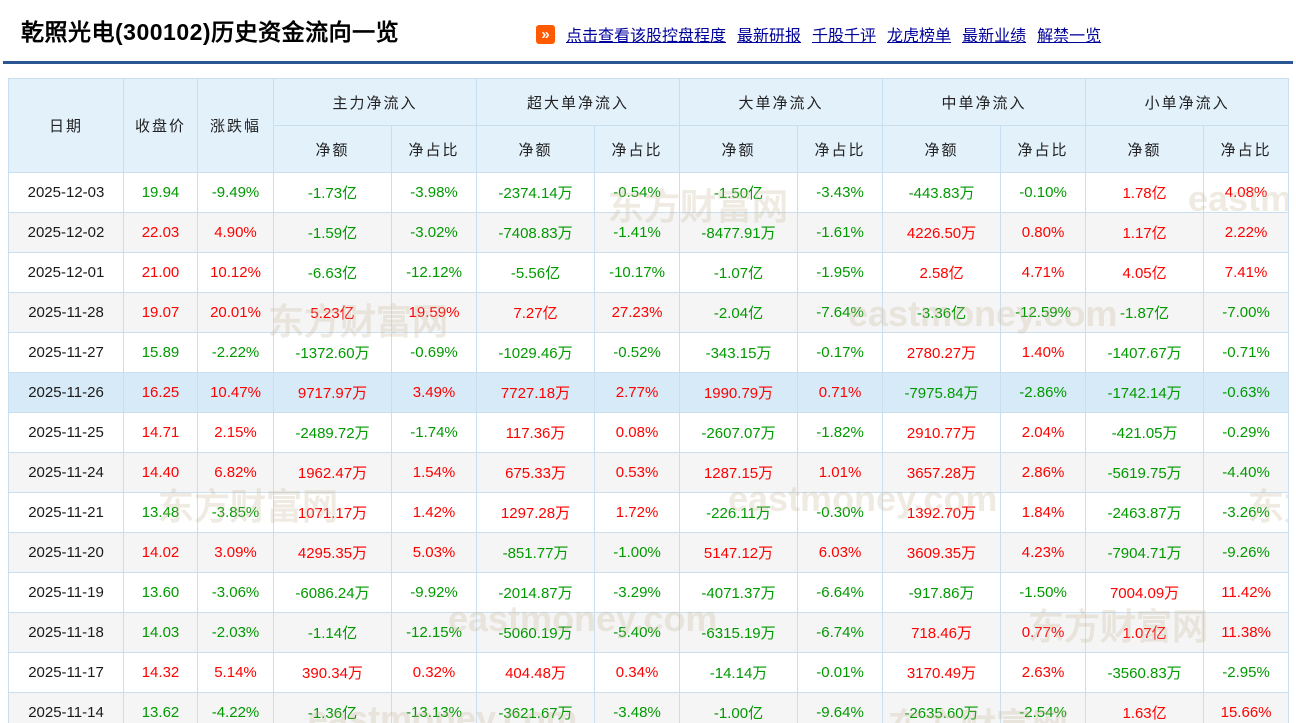 The image size is (1296, 723). I want to click on cell-mid_pct: 2.63%, so click(1043, 672).